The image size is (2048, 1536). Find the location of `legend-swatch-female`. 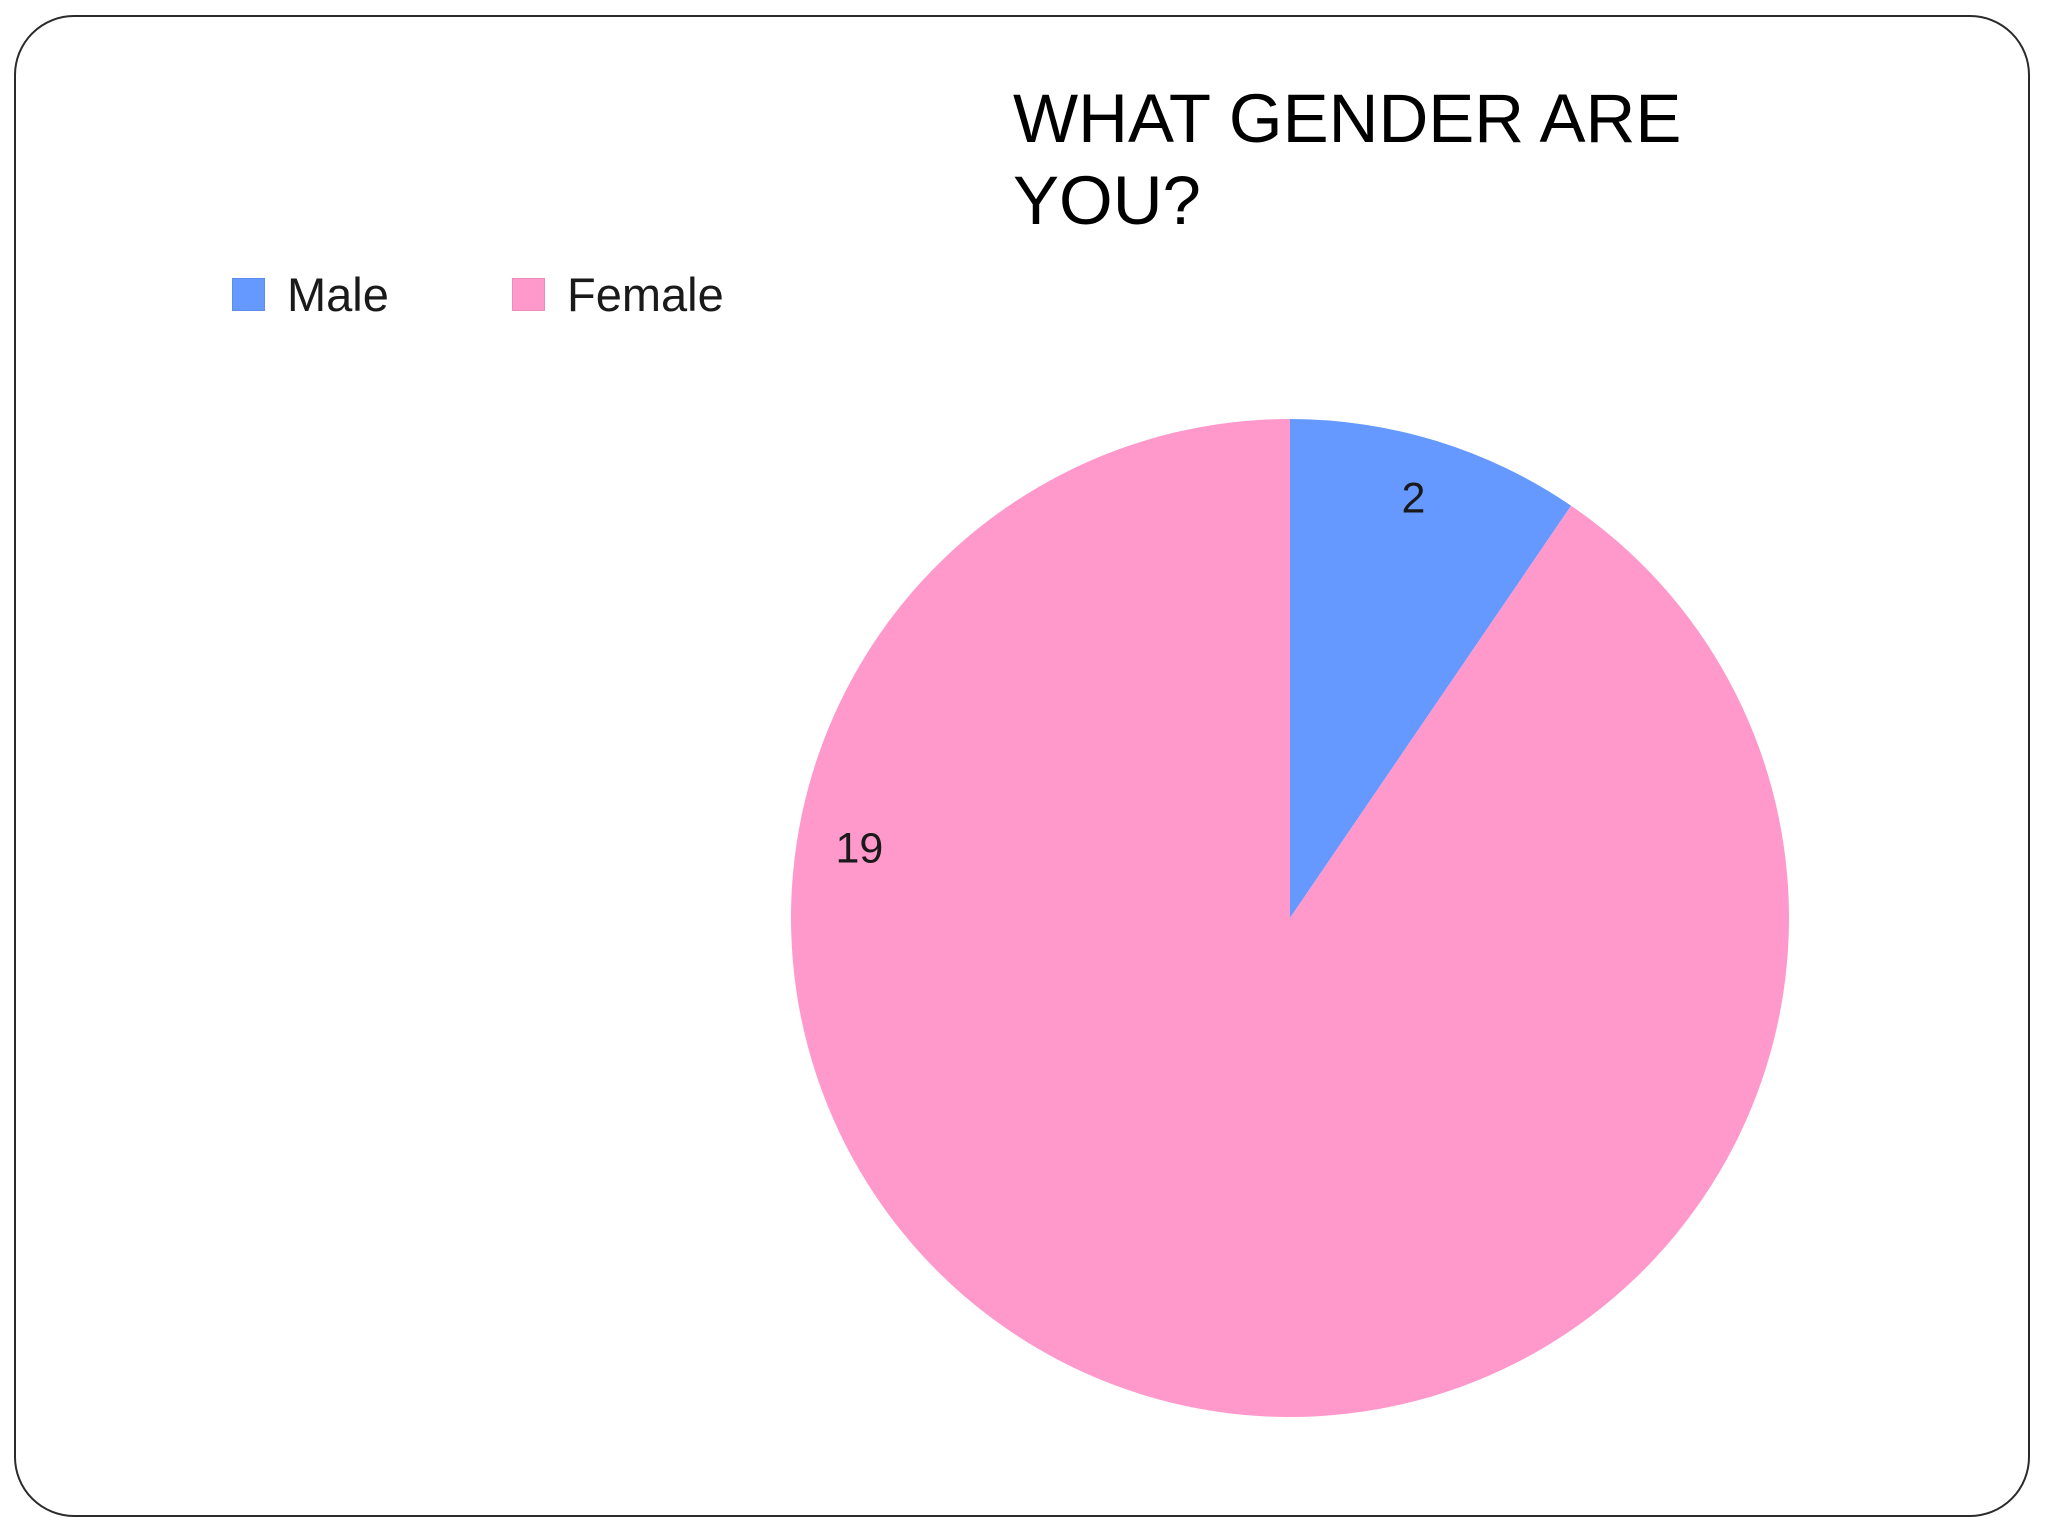

legend-swatch-female is located at coordinates (528, 294).